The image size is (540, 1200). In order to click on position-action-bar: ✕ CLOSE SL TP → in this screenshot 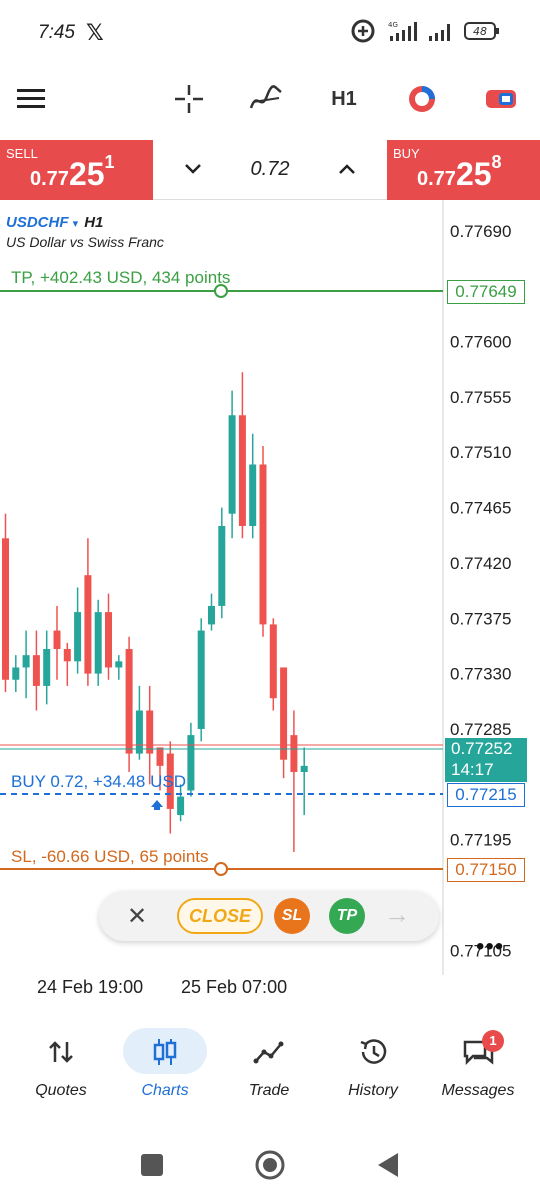, I will do `click(269, 916)`.